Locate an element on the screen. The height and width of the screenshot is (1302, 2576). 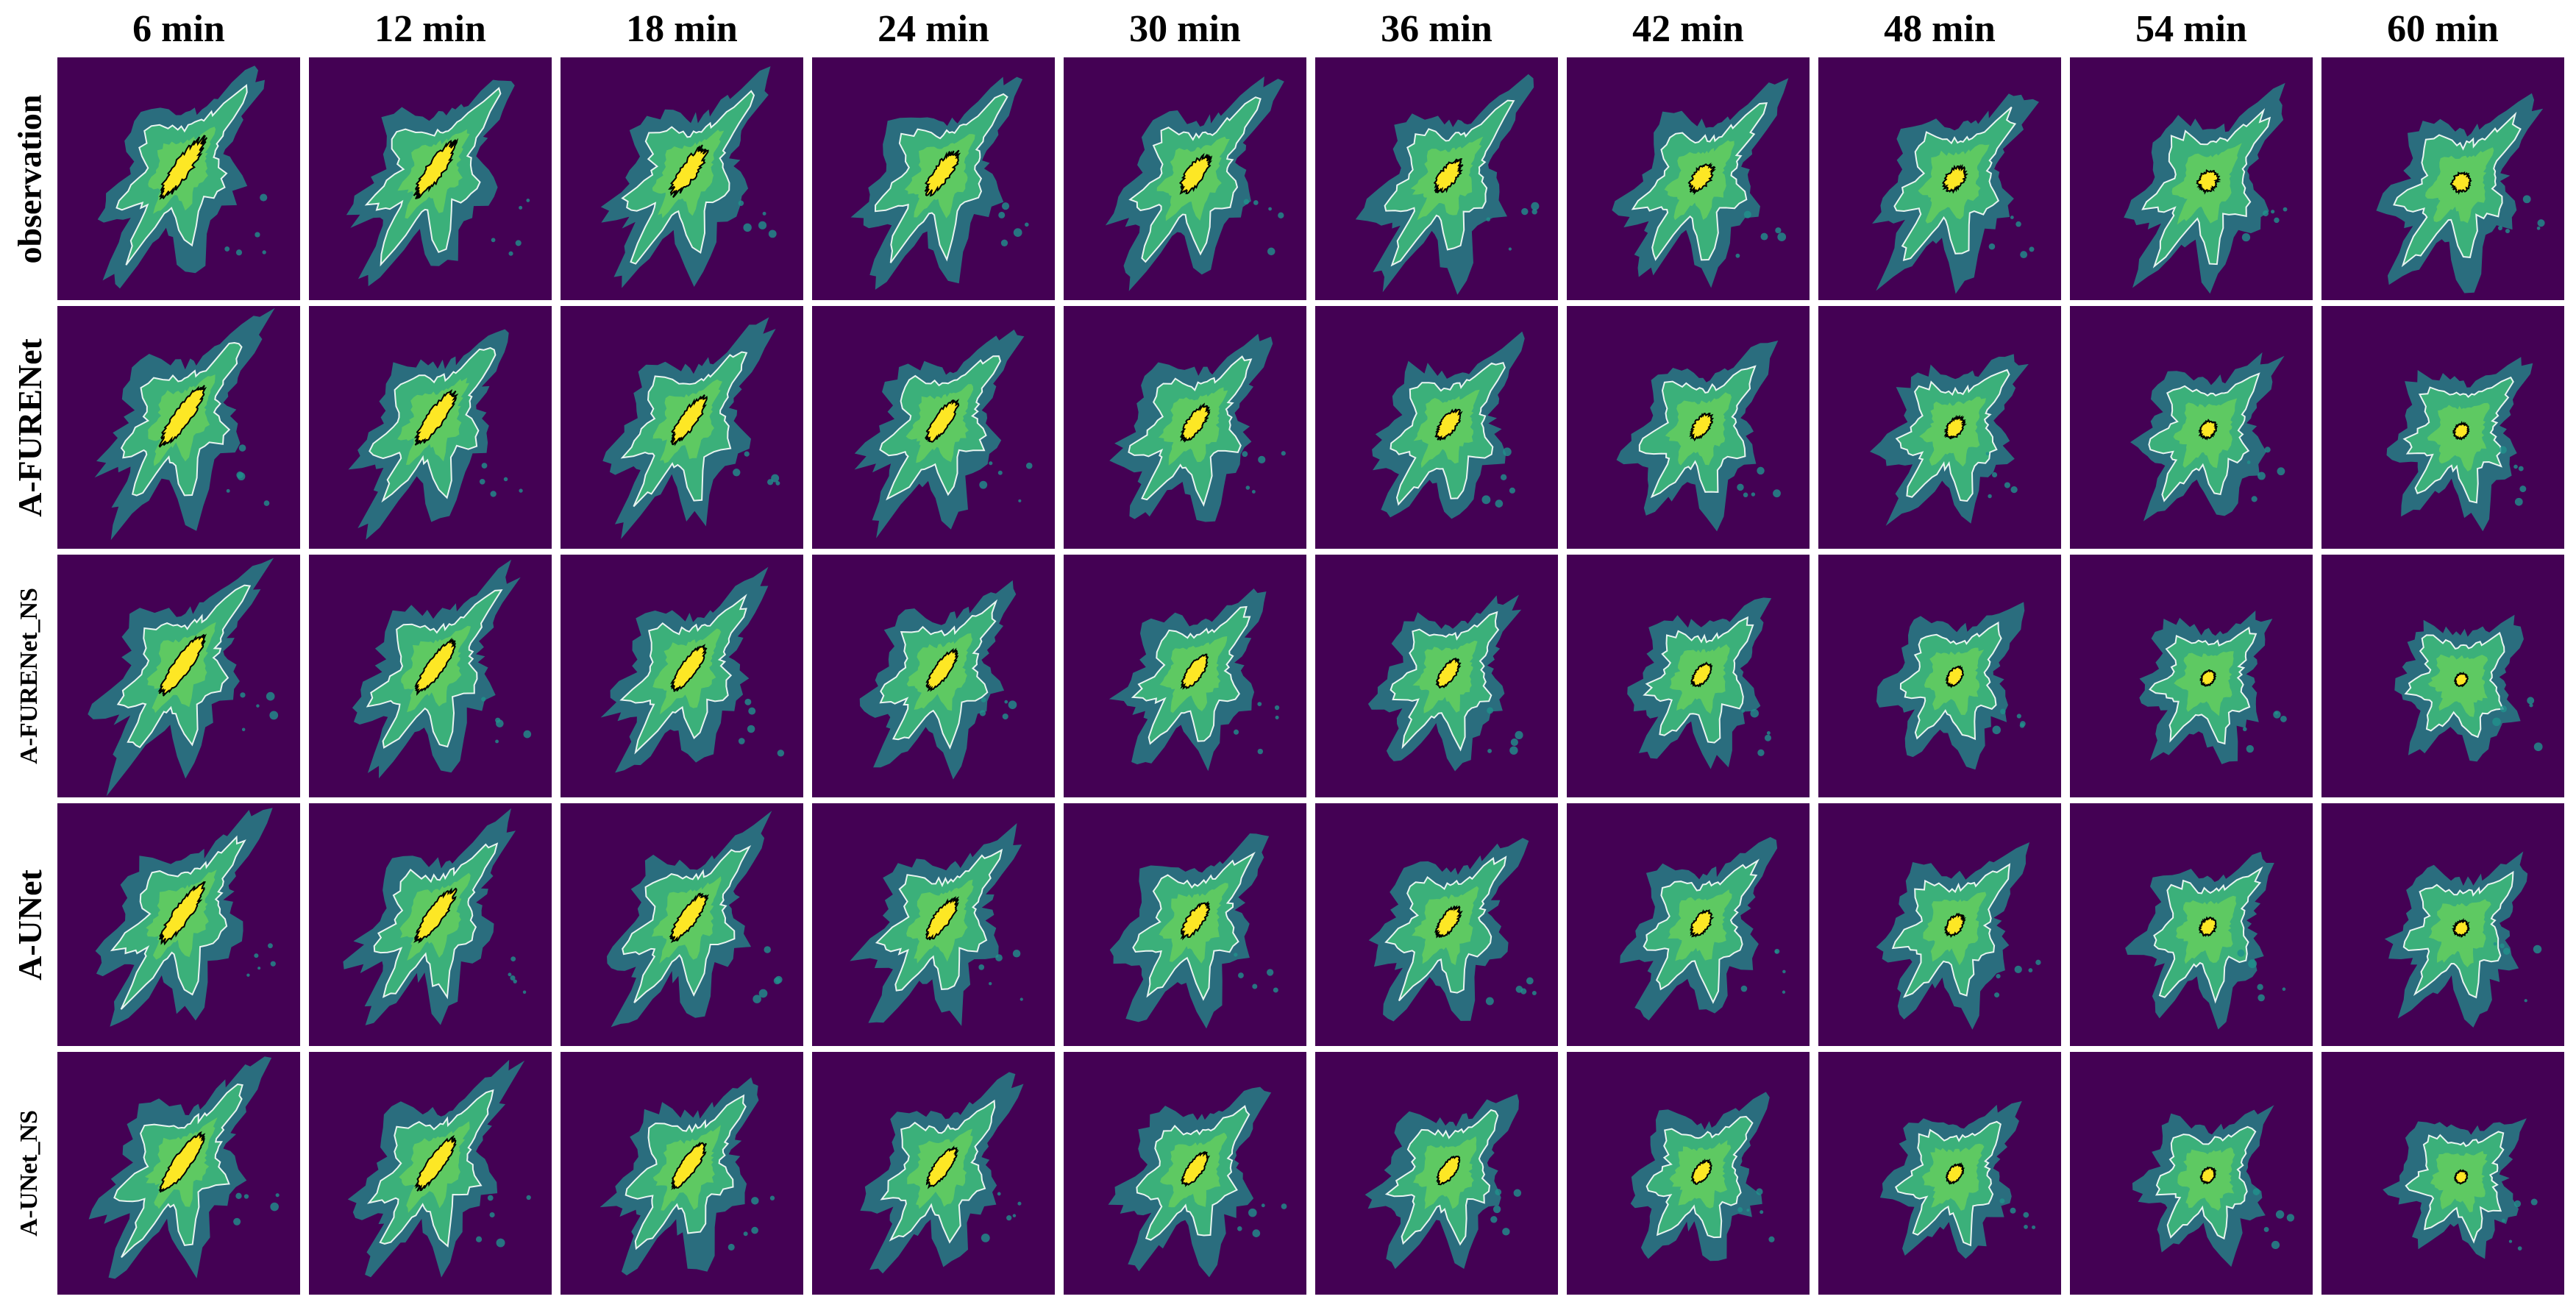
column-header: 36 min is located at coordinates (1436, 29).